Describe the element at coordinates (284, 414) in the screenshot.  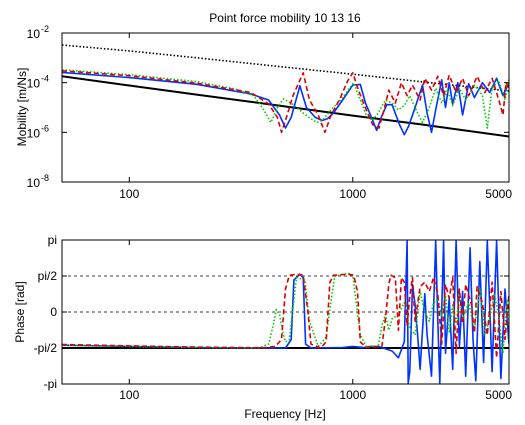
I see `phase-x-axis-label: Frequency [Hz]` at that location.